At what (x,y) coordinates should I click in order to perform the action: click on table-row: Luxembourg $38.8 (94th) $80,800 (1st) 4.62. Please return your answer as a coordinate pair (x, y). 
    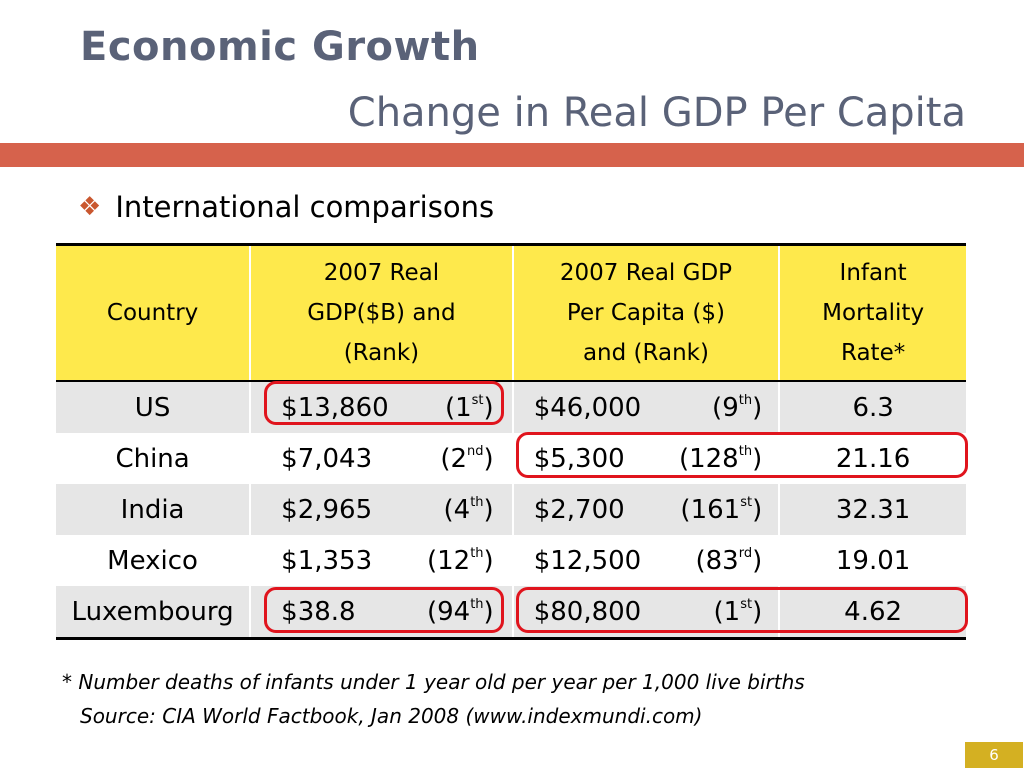
    Looking at the image, I should click on (511, 613).